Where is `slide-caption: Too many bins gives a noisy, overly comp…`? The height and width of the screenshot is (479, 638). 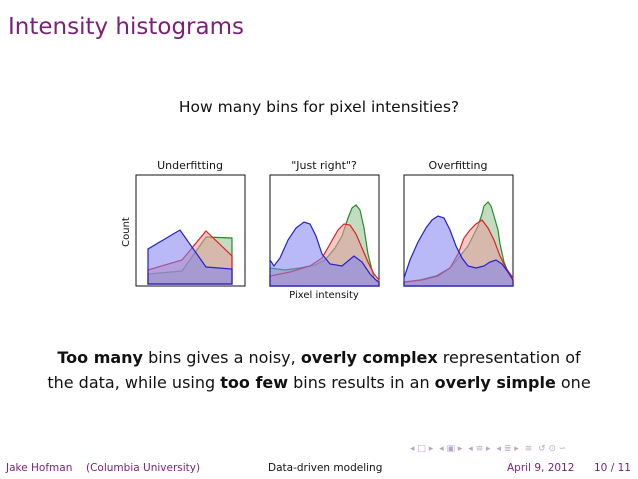 slide-caption: Too many bins gives a noisy, overly comp… is located at coordinates (319, 370).